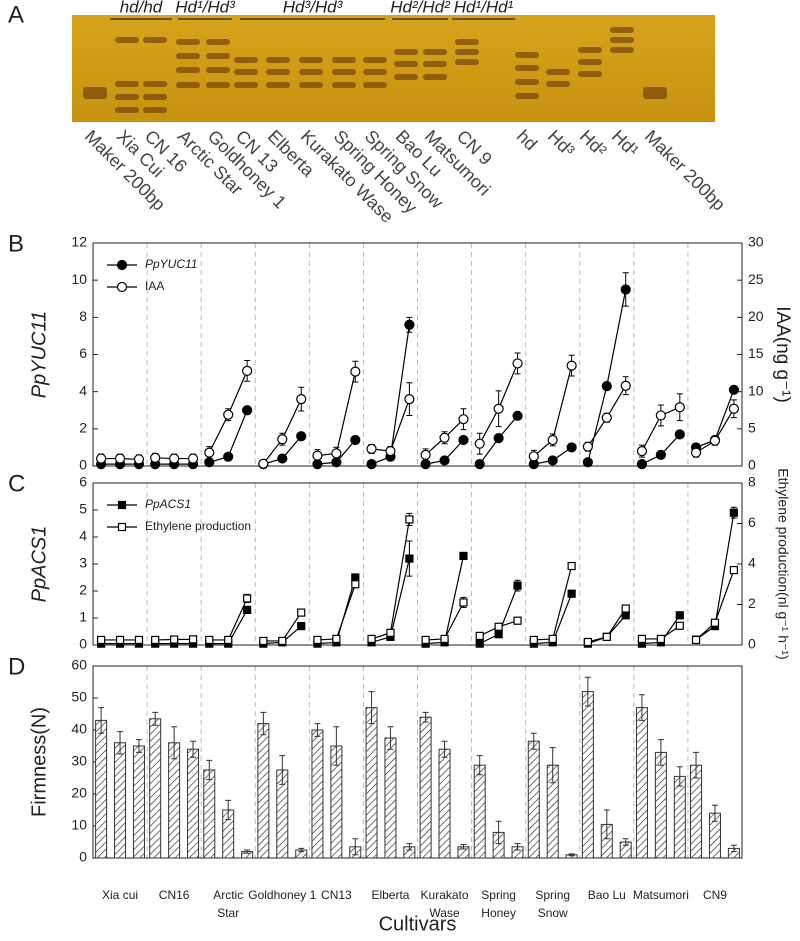 The width and height of the screenshot is (800, 941). I want to click on legend-label: Ethylene production, so click(198, 526).